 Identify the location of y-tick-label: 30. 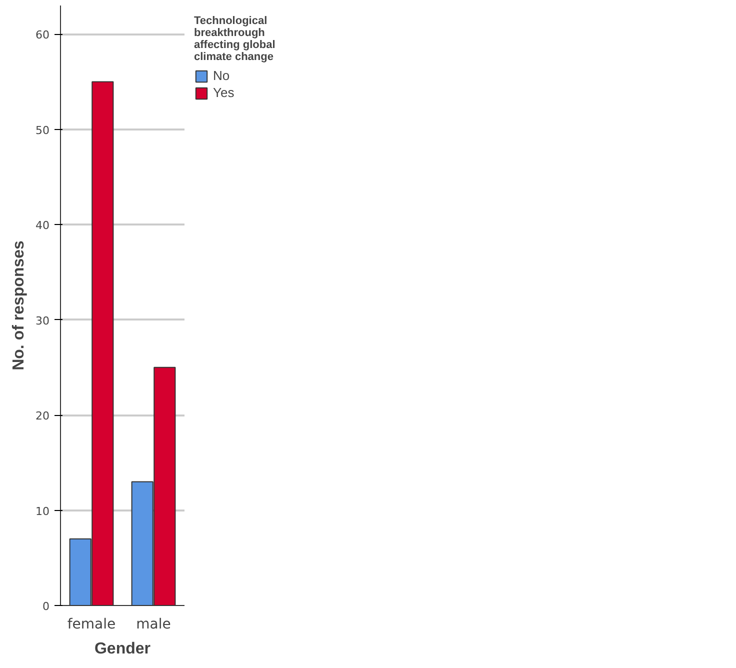
(43, 321).